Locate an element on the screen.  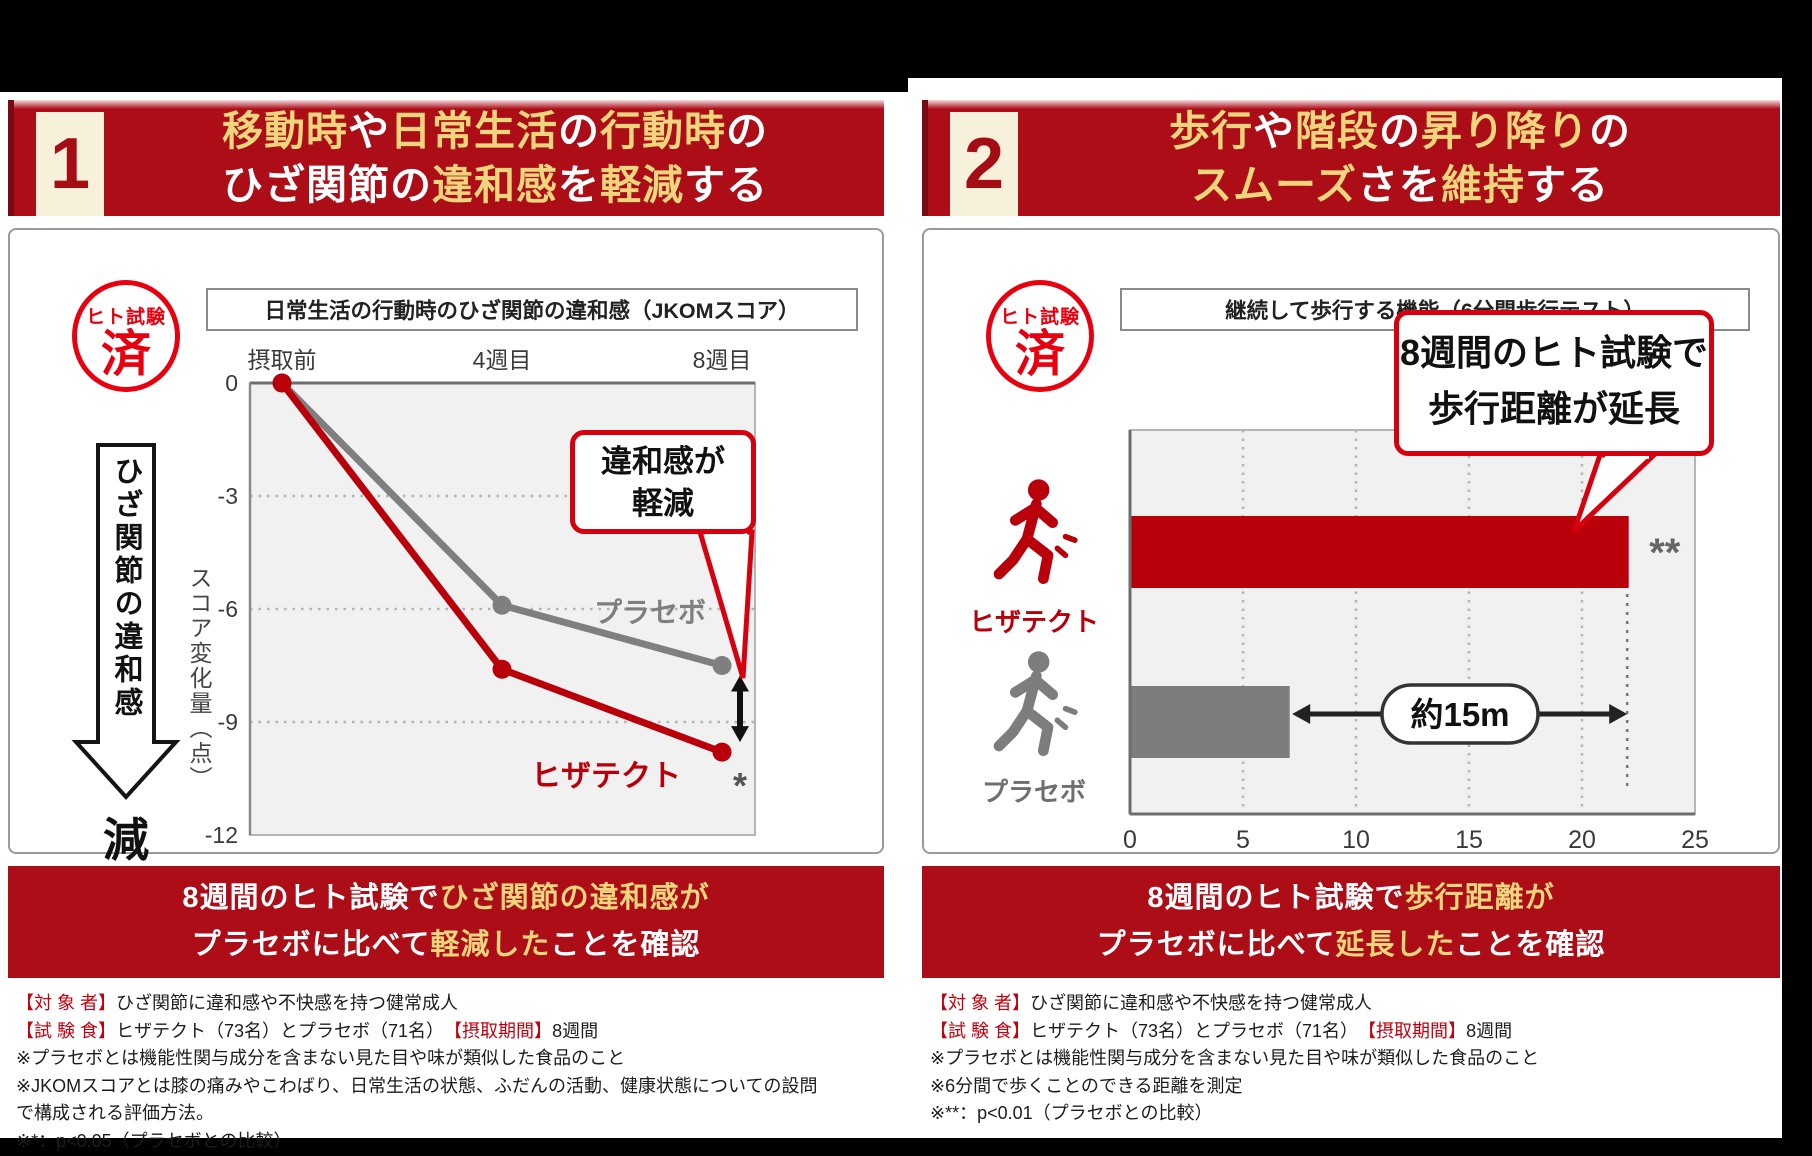
header-title-1: 移動時や日常生活の行動時の ひざ関節の違和感を軽減する is located at coordinates (495, 158).